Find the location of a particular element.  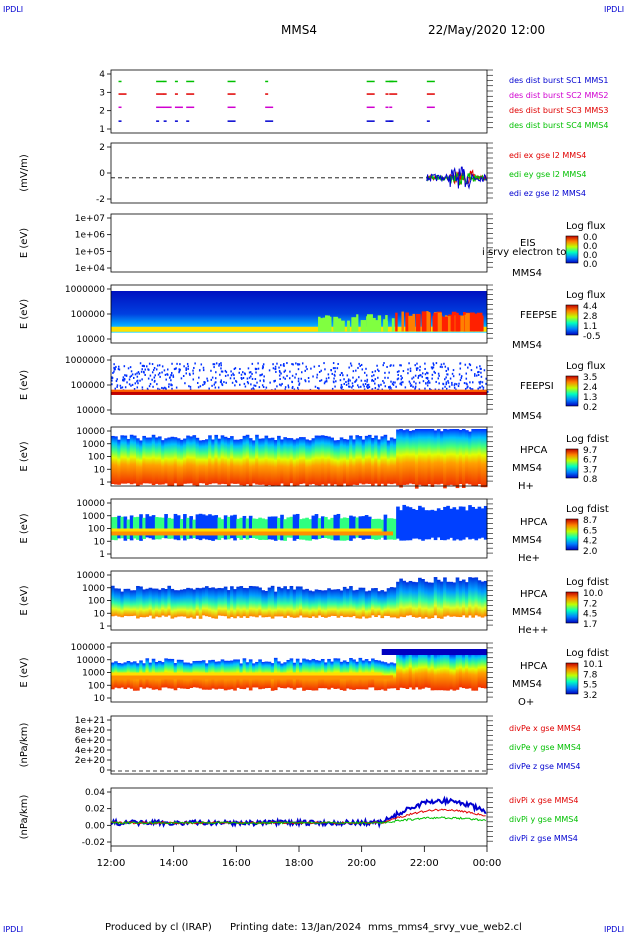

ytick-label: -0.02 is located at coordinates (93, 843).